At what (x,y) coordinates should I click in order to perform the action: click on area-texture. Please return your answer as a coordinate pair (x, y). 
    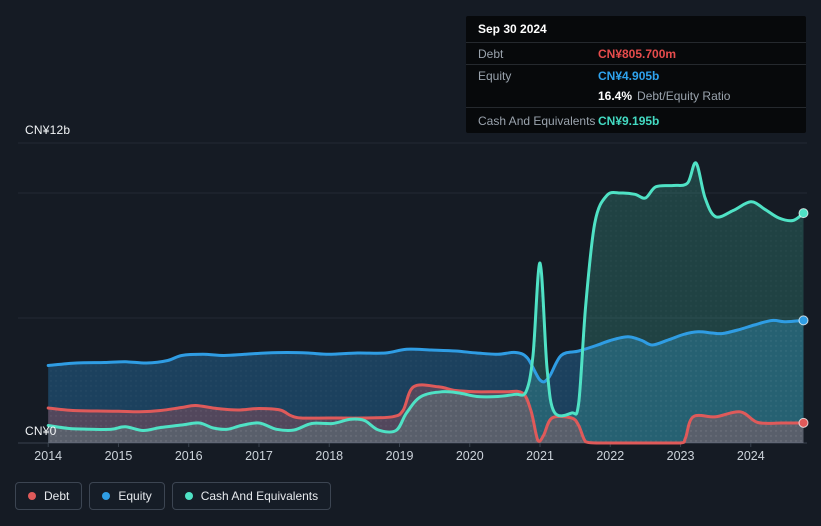
    Looking at the image, I should click on (426, 413).